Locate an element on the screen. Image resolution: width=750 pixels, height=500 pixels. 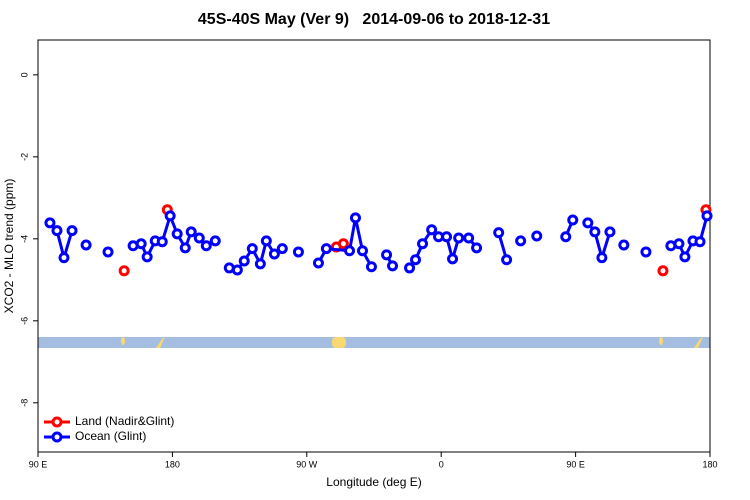
x-tick-label: 0 is located at coordinates (441, 464).